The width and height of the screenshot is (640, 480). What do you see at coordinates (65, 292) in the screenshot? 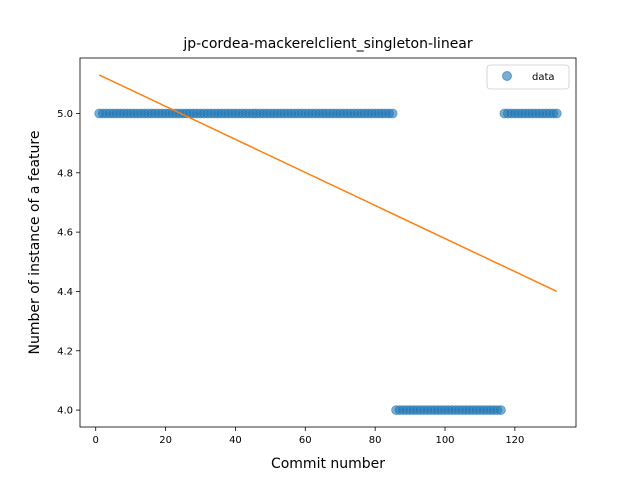
I see `y-tick-label: 4.4` at bounding box center [65, 292].